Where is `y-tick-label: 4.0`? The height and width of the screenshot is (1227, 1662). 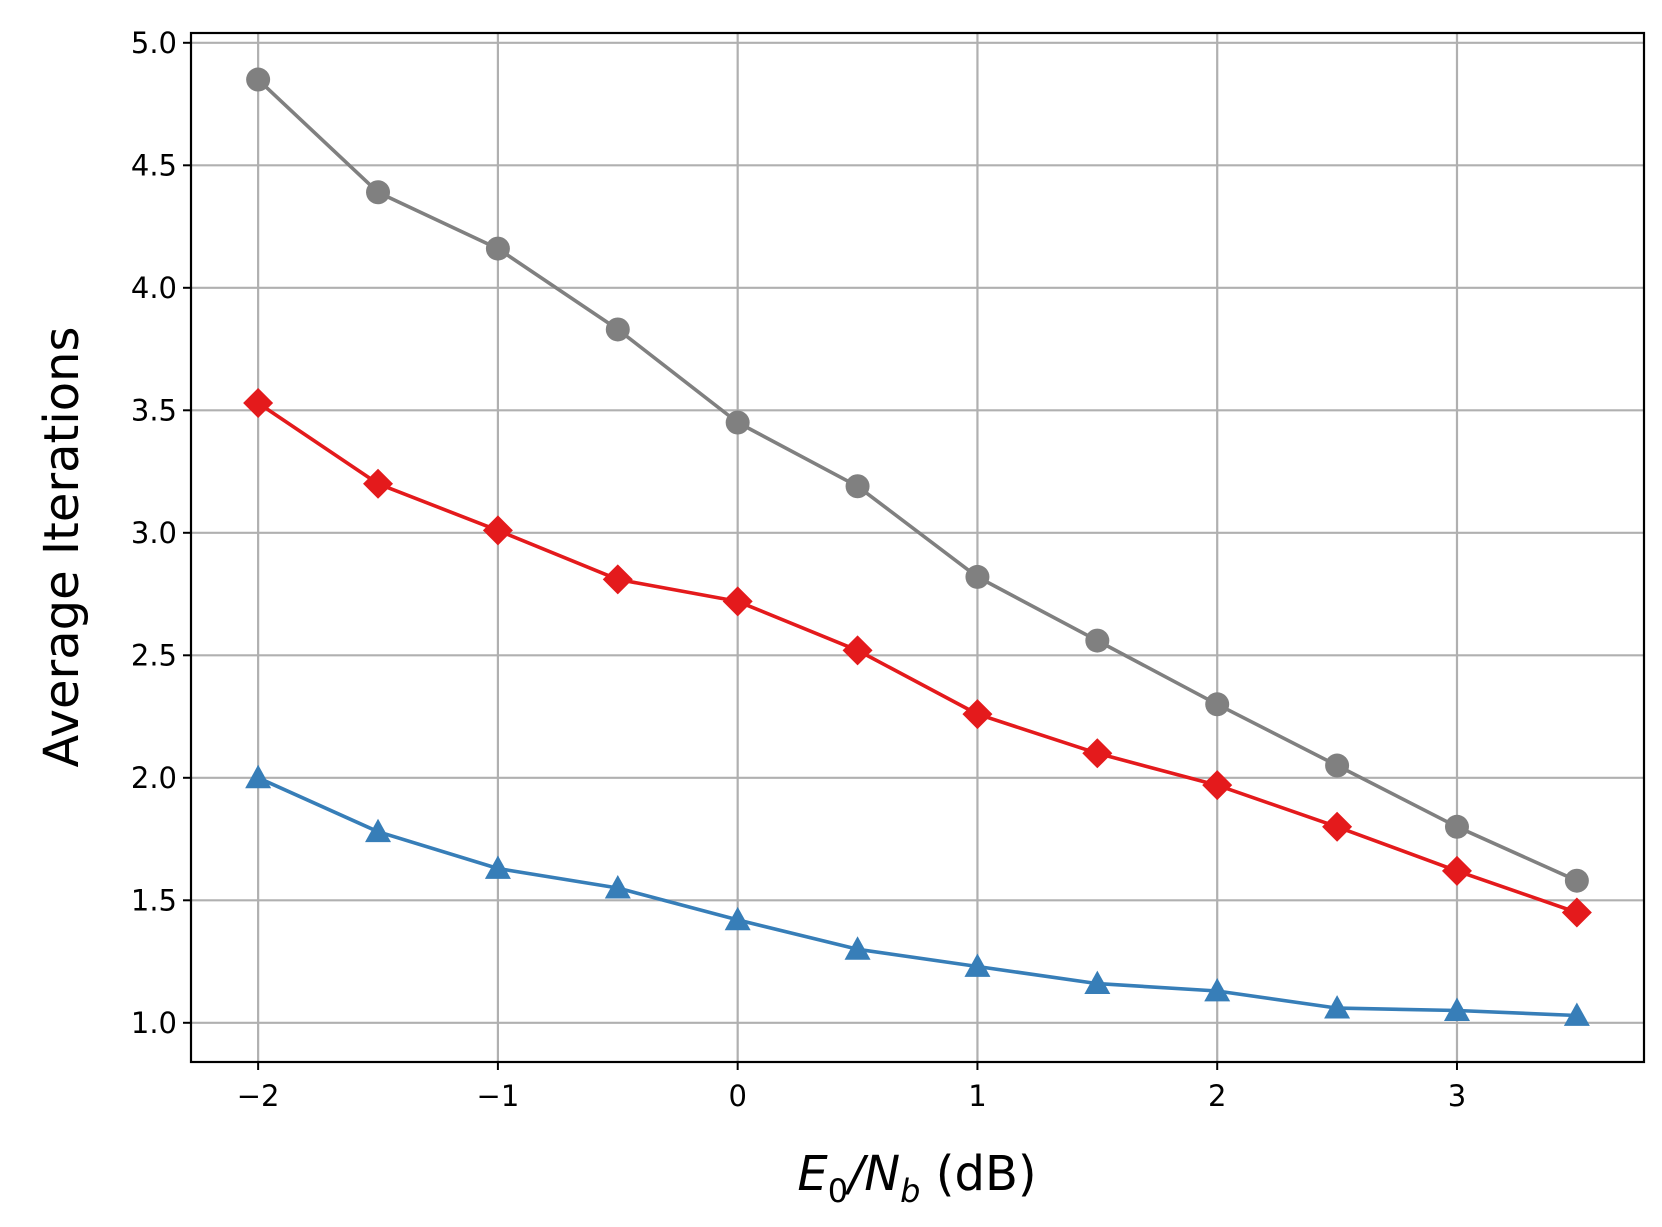
y-tick-label: 4.0 is located at coordinates (154, 288).